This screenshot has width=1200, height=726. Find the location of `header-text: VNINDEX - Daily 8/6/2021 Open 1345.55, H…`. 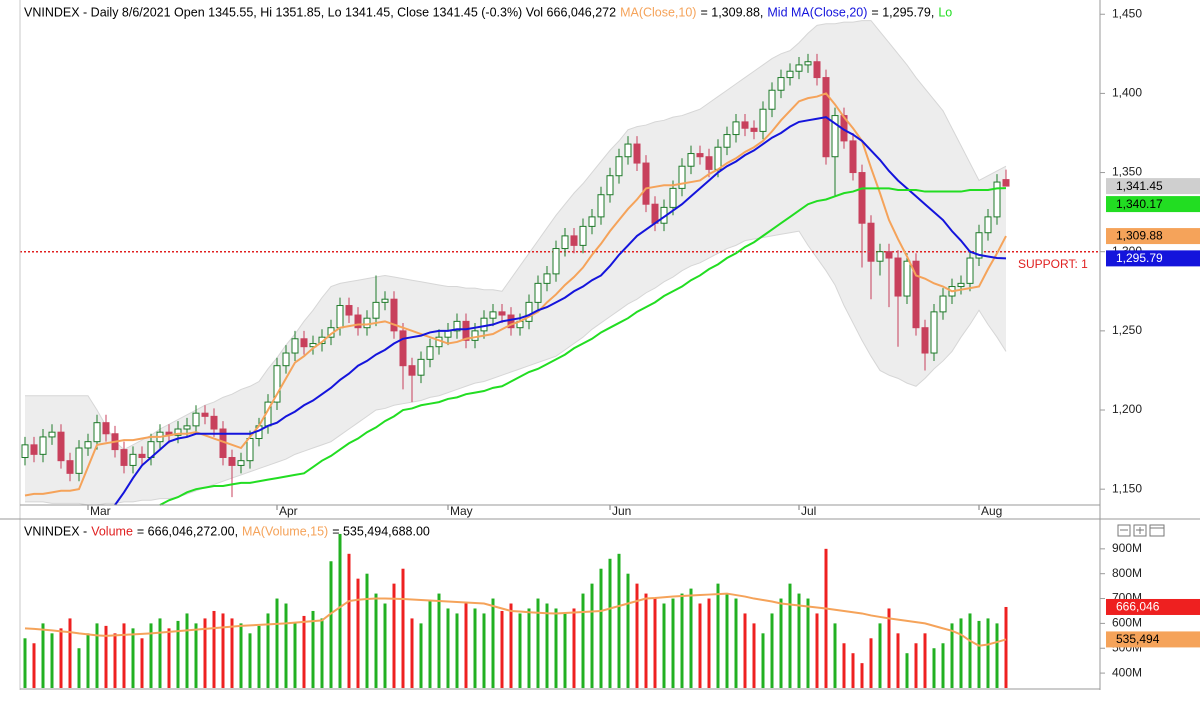

header-text: VNINDEX - Daily 8/6/2021 Open 1345.55, H… is located at coordinates (320, 12).